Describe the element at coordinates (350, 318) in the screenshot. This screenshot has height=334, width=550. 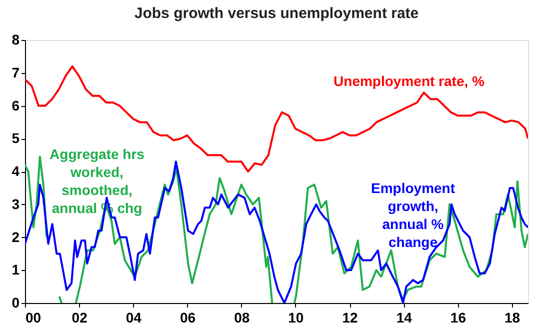
I see `x-tick-label: 12` at that location.